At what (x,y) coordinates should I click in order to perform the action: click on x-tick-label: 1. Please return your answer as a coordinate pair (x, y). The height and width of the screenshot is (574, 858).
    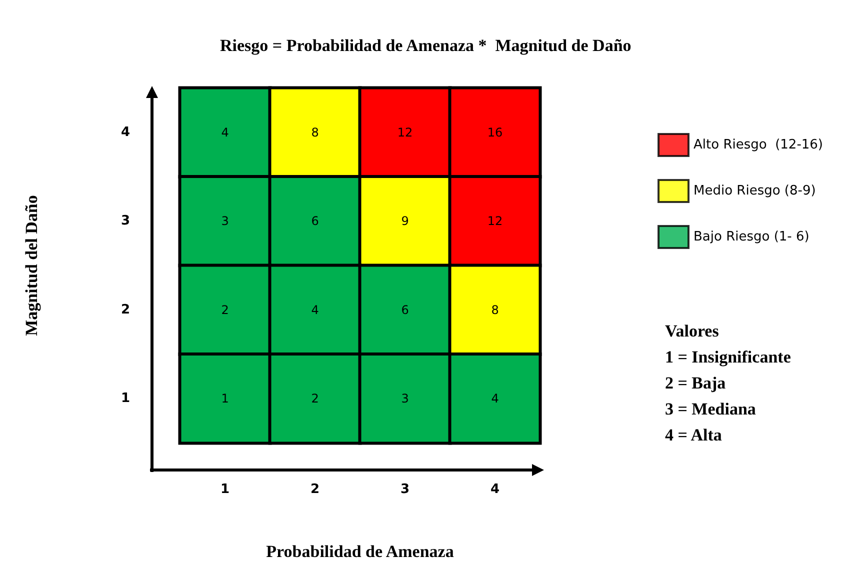
    Looking at the image, I should click on (225, 489).